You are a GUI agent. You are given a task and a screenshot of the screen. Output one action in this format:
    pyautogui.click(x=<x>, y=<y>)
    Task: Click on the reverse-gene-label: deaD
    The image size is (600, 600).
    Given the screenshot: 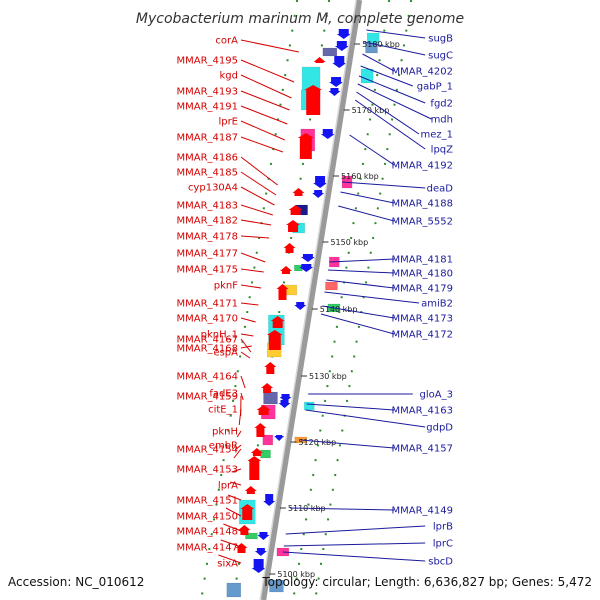 What is the action you would take?
    pyautogui.click(x=440, y=189)
    